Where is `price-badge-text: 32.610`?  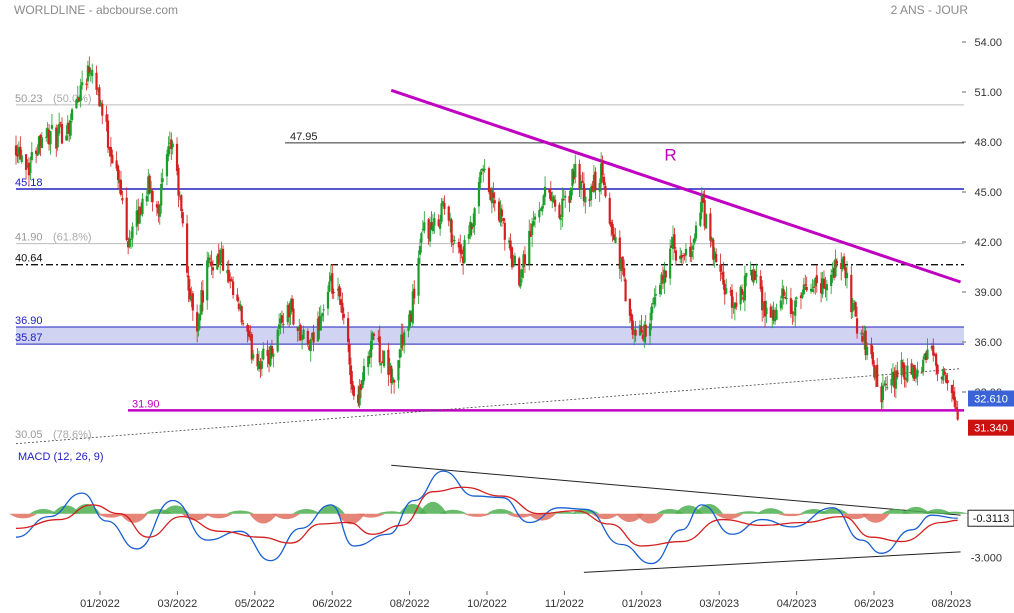
price-badge-text: 32.610 is located at coordinates (991, 400).